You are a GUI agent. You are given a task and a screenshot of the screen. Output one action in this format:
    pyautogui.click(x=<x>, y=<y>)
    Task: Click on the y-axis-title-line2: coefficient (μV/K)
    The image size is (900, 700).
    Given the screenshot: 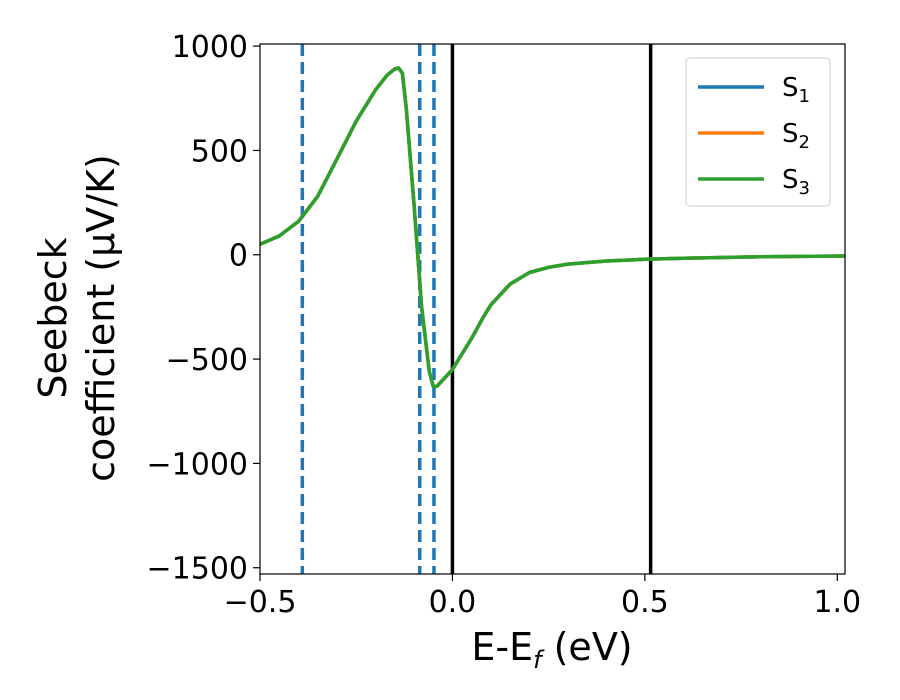 What is the action you would take?
    pyautogui.click(x=101, y=318)
    